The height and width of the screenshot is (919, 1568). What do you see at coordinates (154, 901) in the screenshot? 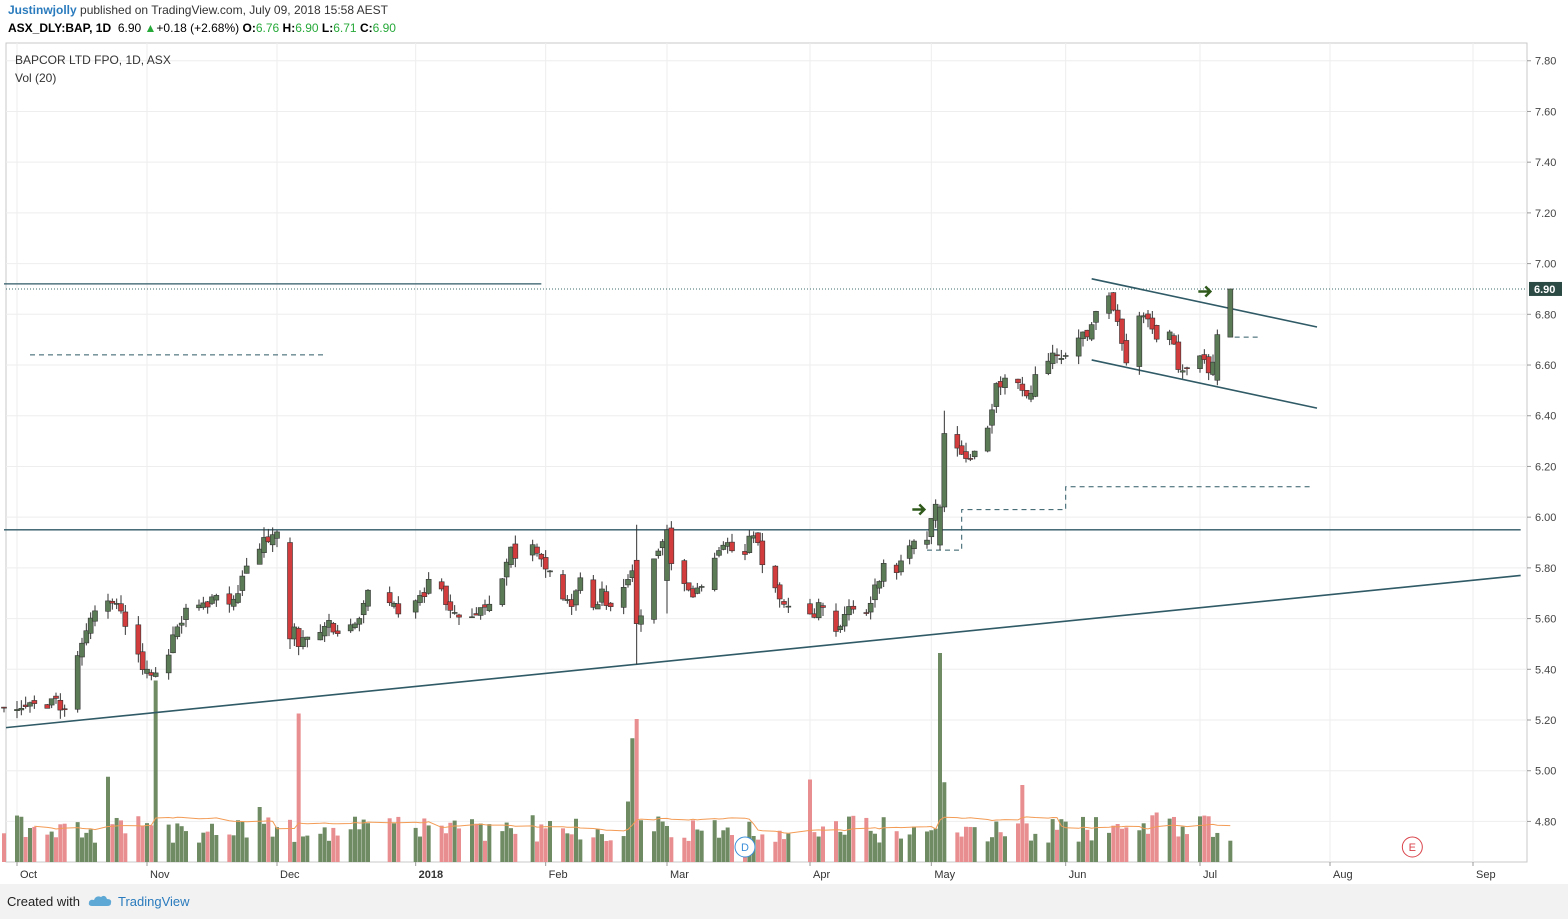
I see `tradingview-link: TradingView` at bounding box center [154, 901].